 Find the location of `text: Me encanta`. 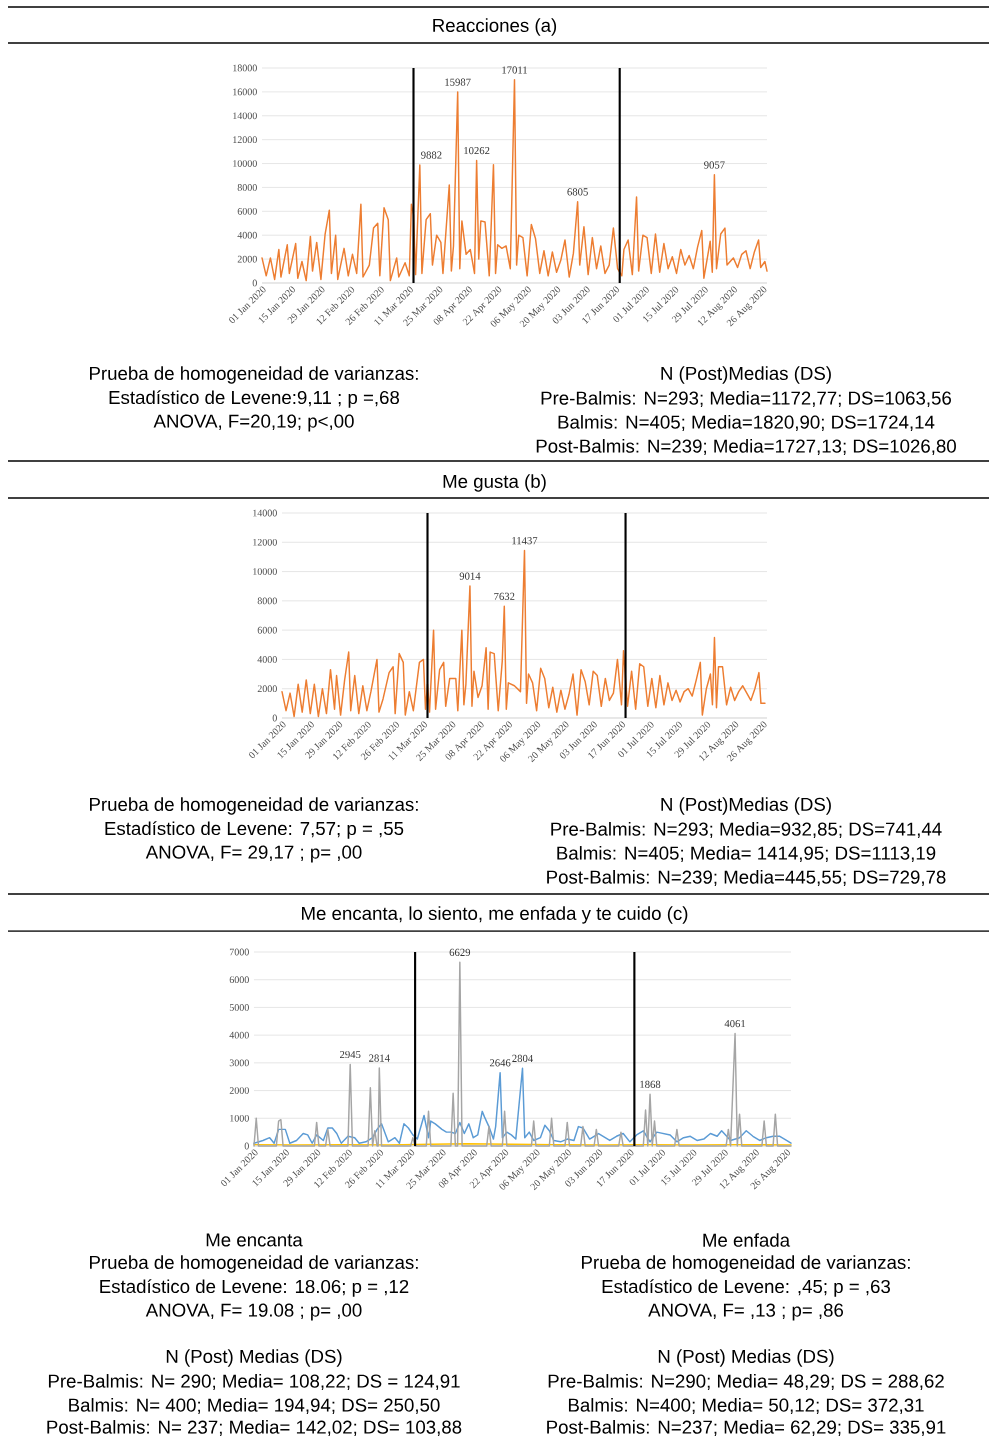

text: Me encanta is located at coordinates (254, 1240).